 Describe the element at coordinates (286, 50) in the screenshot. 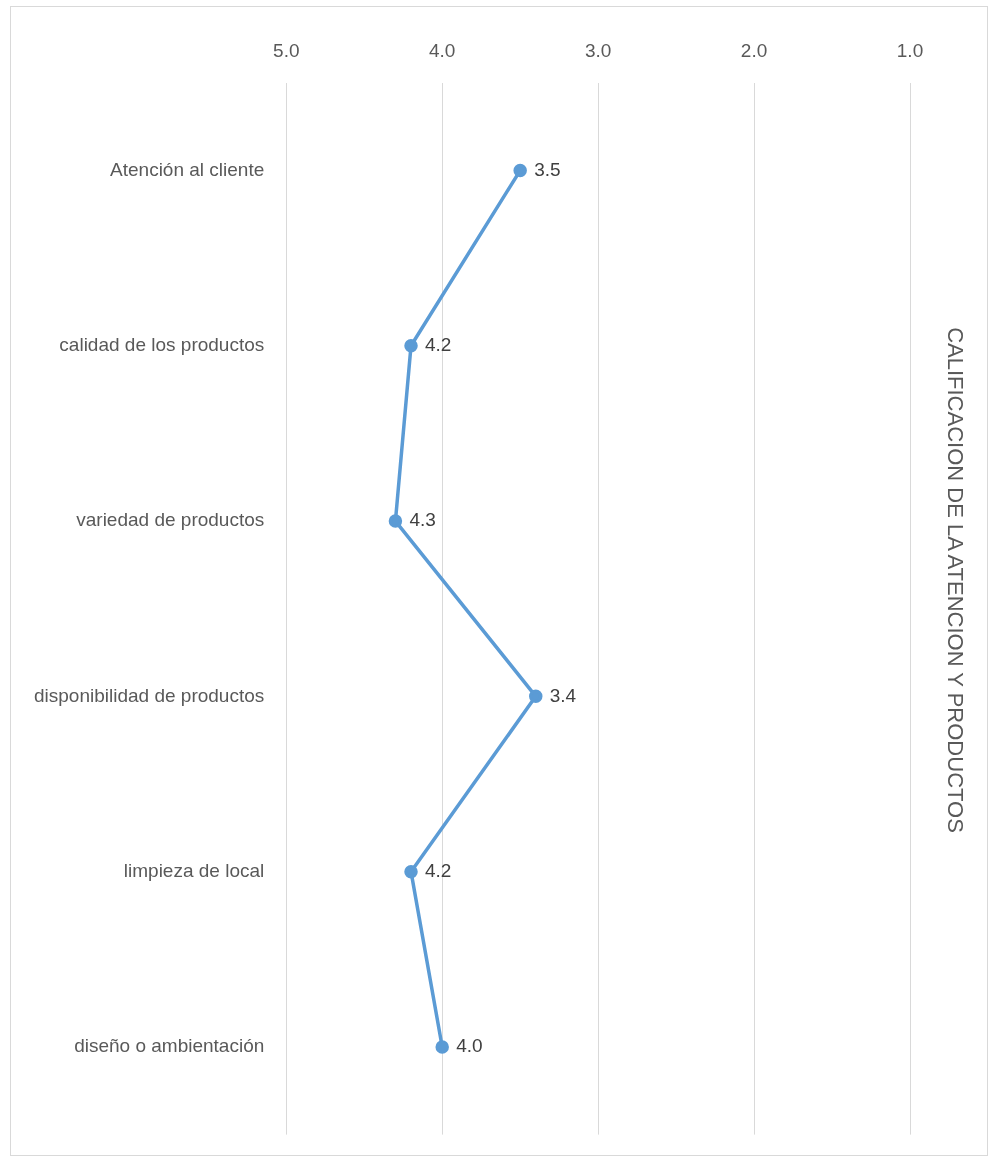

I see `x-tick-label: 5.0` at that location.